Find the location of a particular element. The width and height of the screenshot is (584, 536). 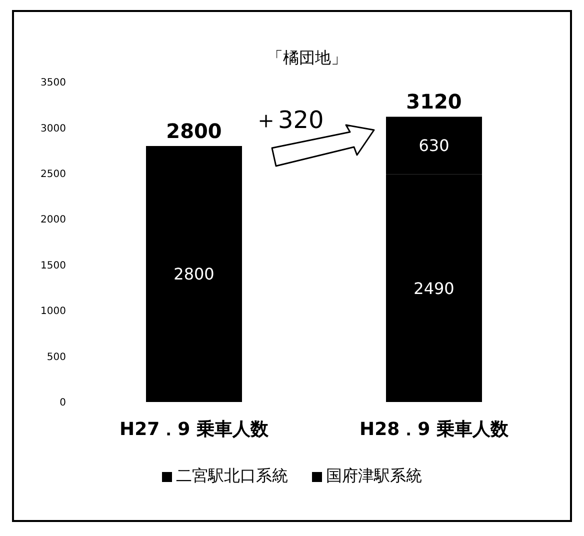

y-tick-label: 500 is located at coordinates (56, 357).